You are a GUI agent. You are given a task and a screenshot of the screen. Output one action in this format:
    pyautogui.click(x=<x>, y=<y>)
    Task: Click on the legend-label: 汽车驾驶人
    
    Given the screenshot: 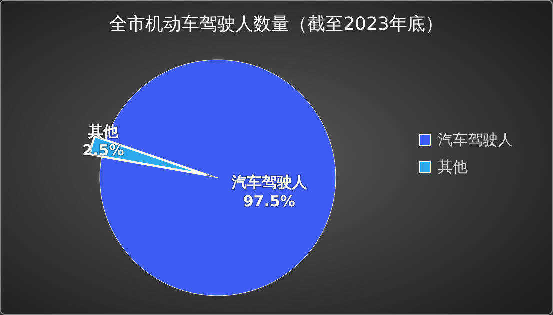 What is the action you would take?
    pyautogui.click(x=475, y=140)
    